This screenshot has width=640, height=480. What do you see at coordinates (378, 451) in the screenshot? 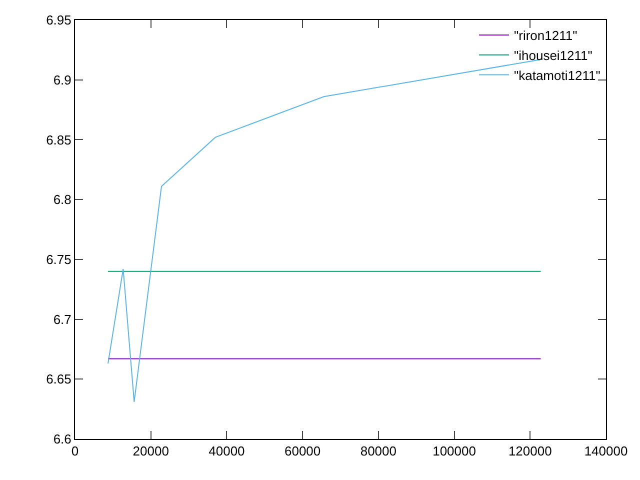
I see `x-tick-label: 80000` at bounding box center [378, 451].